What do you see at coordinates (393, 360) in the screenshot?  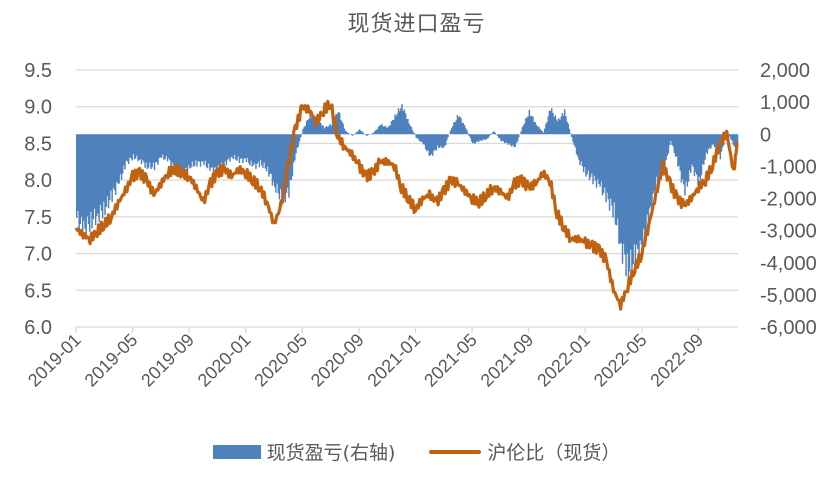 I see `x-tick-label: 2021-01` at bounding box center [393, 360].